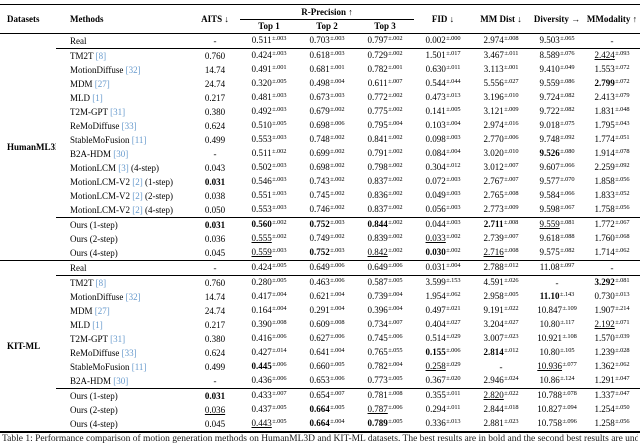 Image resolution: width=640 pixels, height=445 pixels. What do you see at coordinates (97, 296) in the screenshot?
I see `method-name: MotionDiffuse` at bounding box center [97, 296].